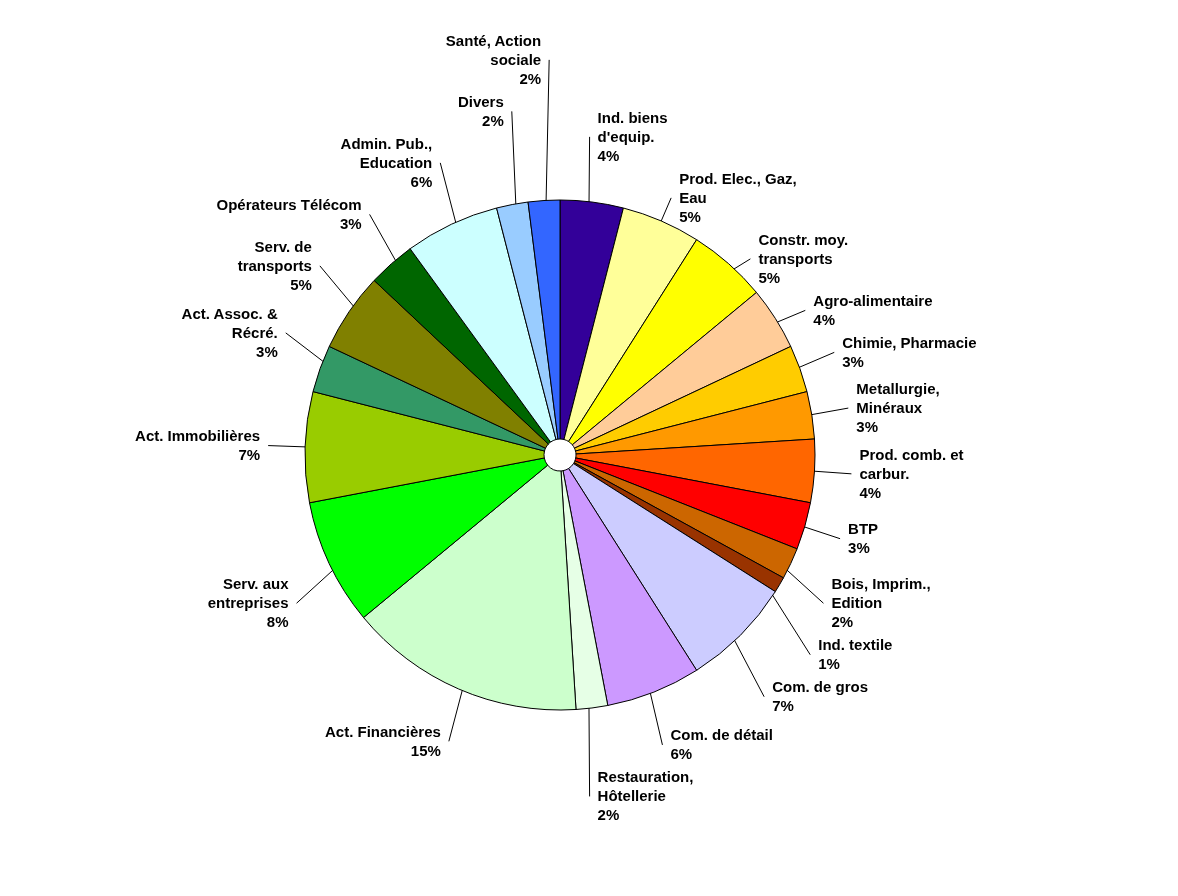  Describe the element at coordinates (248, 593) in the screenshot. I see `slice-label: Serv. aux entreprises` at that location.